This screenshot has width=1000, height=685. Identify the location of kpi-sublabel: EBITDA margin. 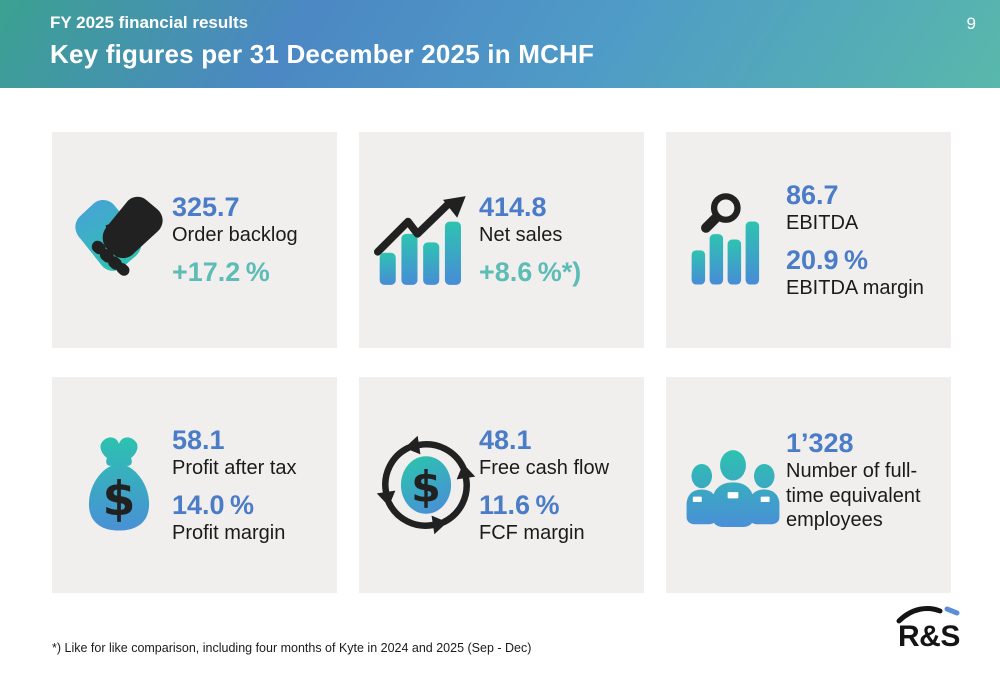
(855, 287).